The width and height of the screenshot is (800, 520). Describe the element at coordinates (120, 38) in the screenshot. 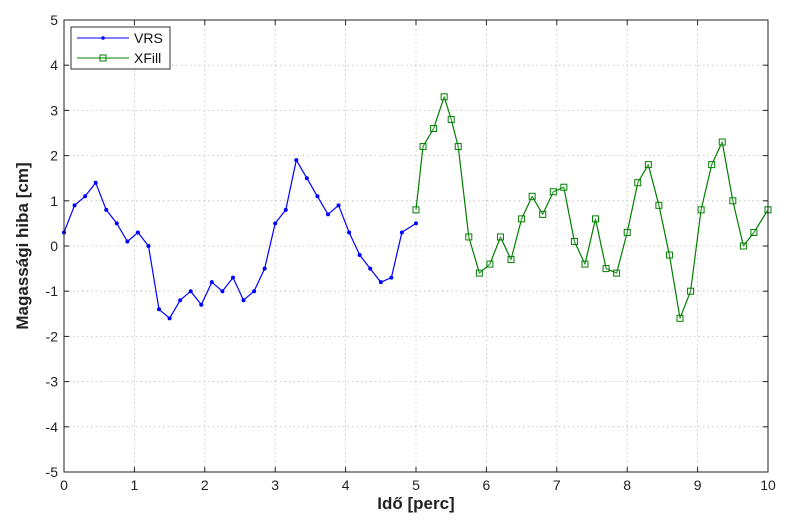

I see `legend-item-vrs: VRS` at that location.